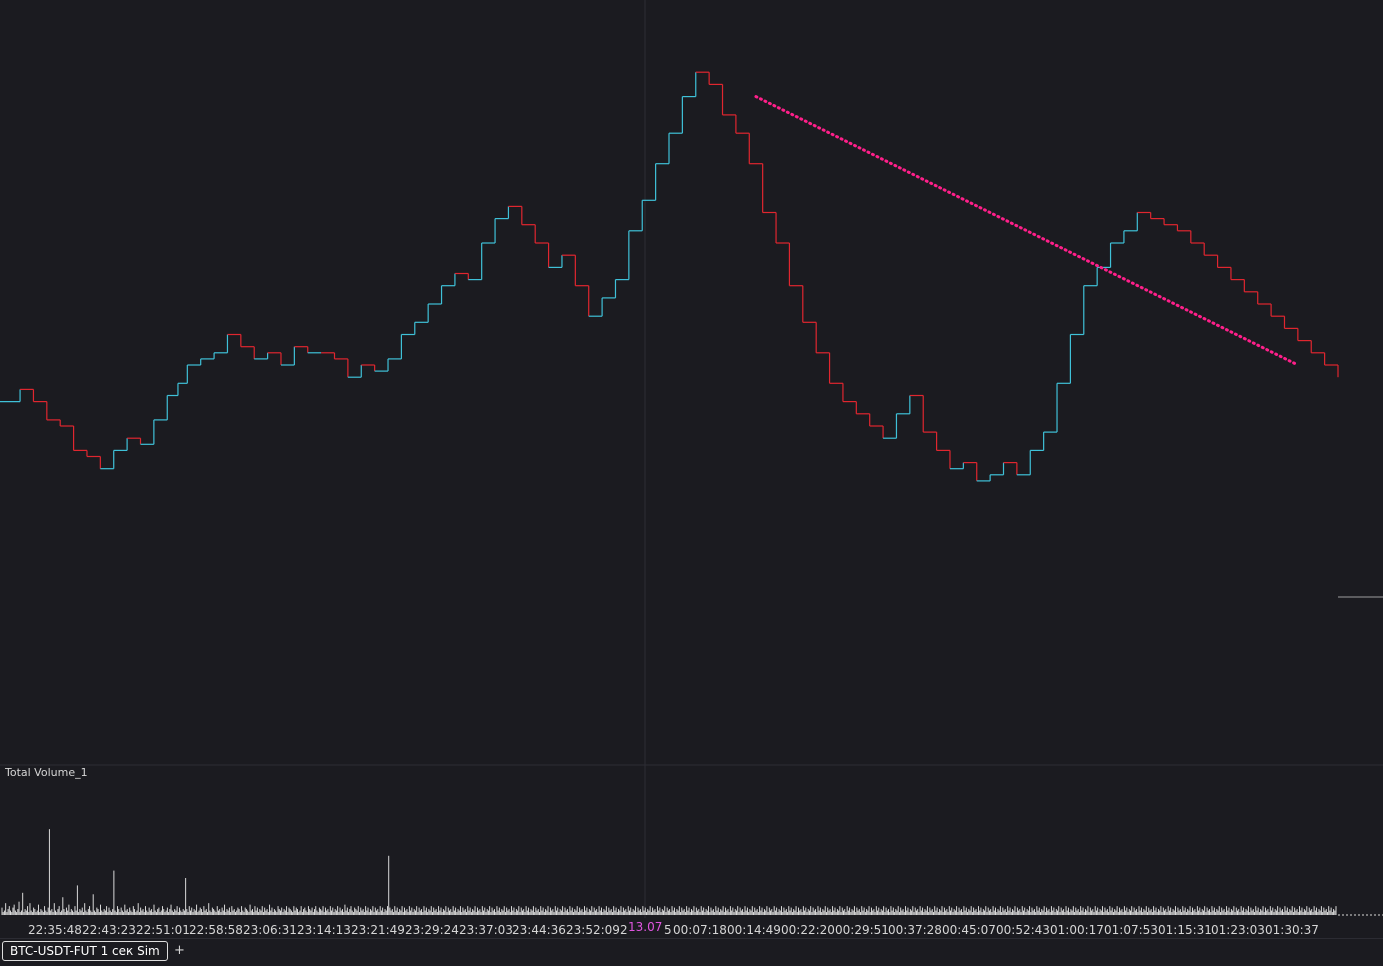  Describe the element at coordinates (1023, 930) in the screenshot. I see `x-tick-label: 00:52:43` at that location.